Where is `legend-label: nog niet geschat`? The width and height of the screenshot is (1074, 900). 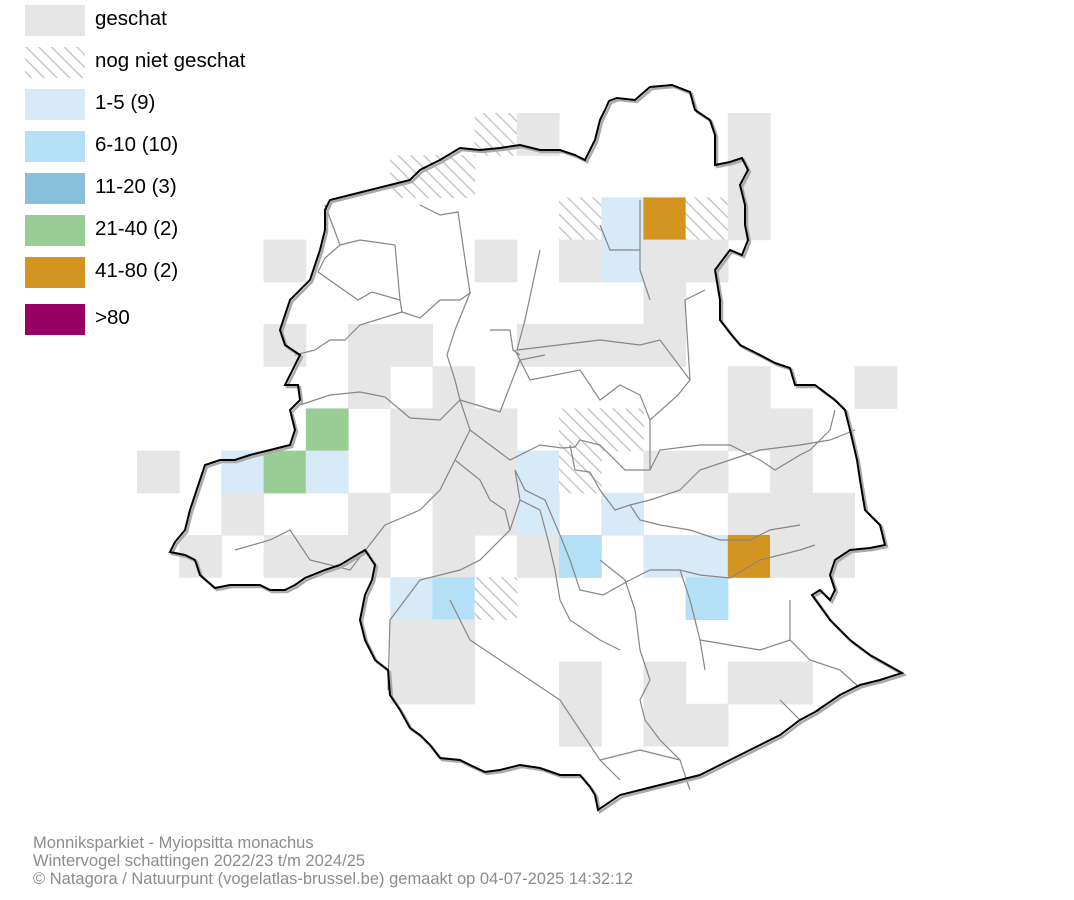 legend-label: nog niet geschat is located at coordinates (170, 60).